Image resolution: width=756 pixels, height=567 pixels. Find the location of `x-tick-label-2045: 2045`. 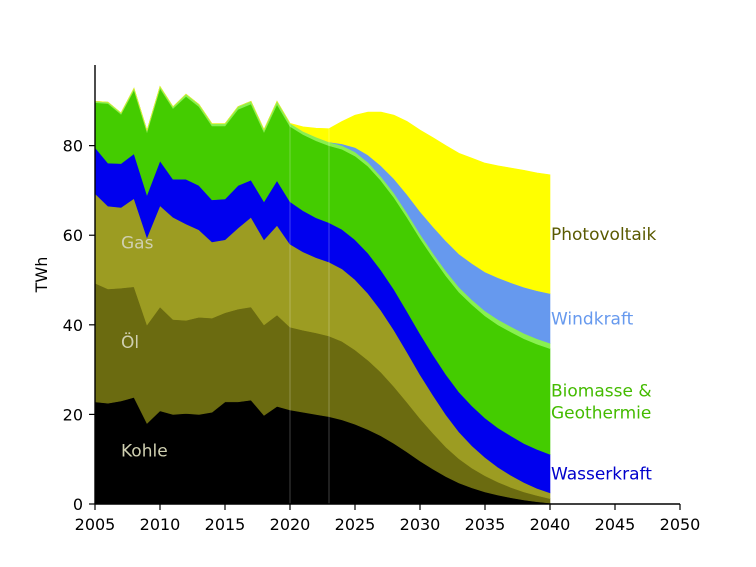

x-tick-label-2045: 2045 is located at coordinates (615, 524).